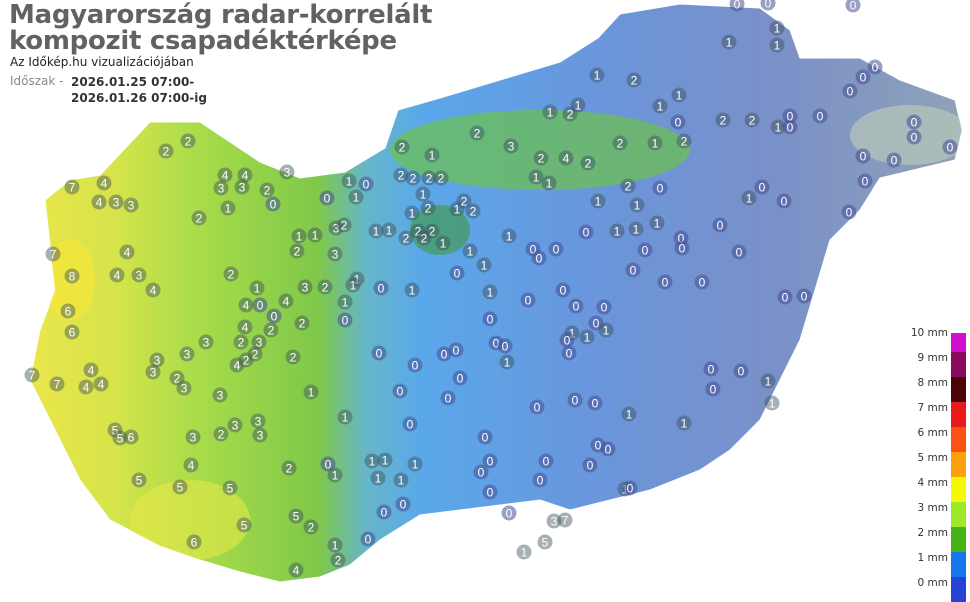 Image resolution: width=970 pixels, height=602 pixels. Describe the element at coordinates (194, 542) in the screenshot. I see `station-marker: 6` at that location.